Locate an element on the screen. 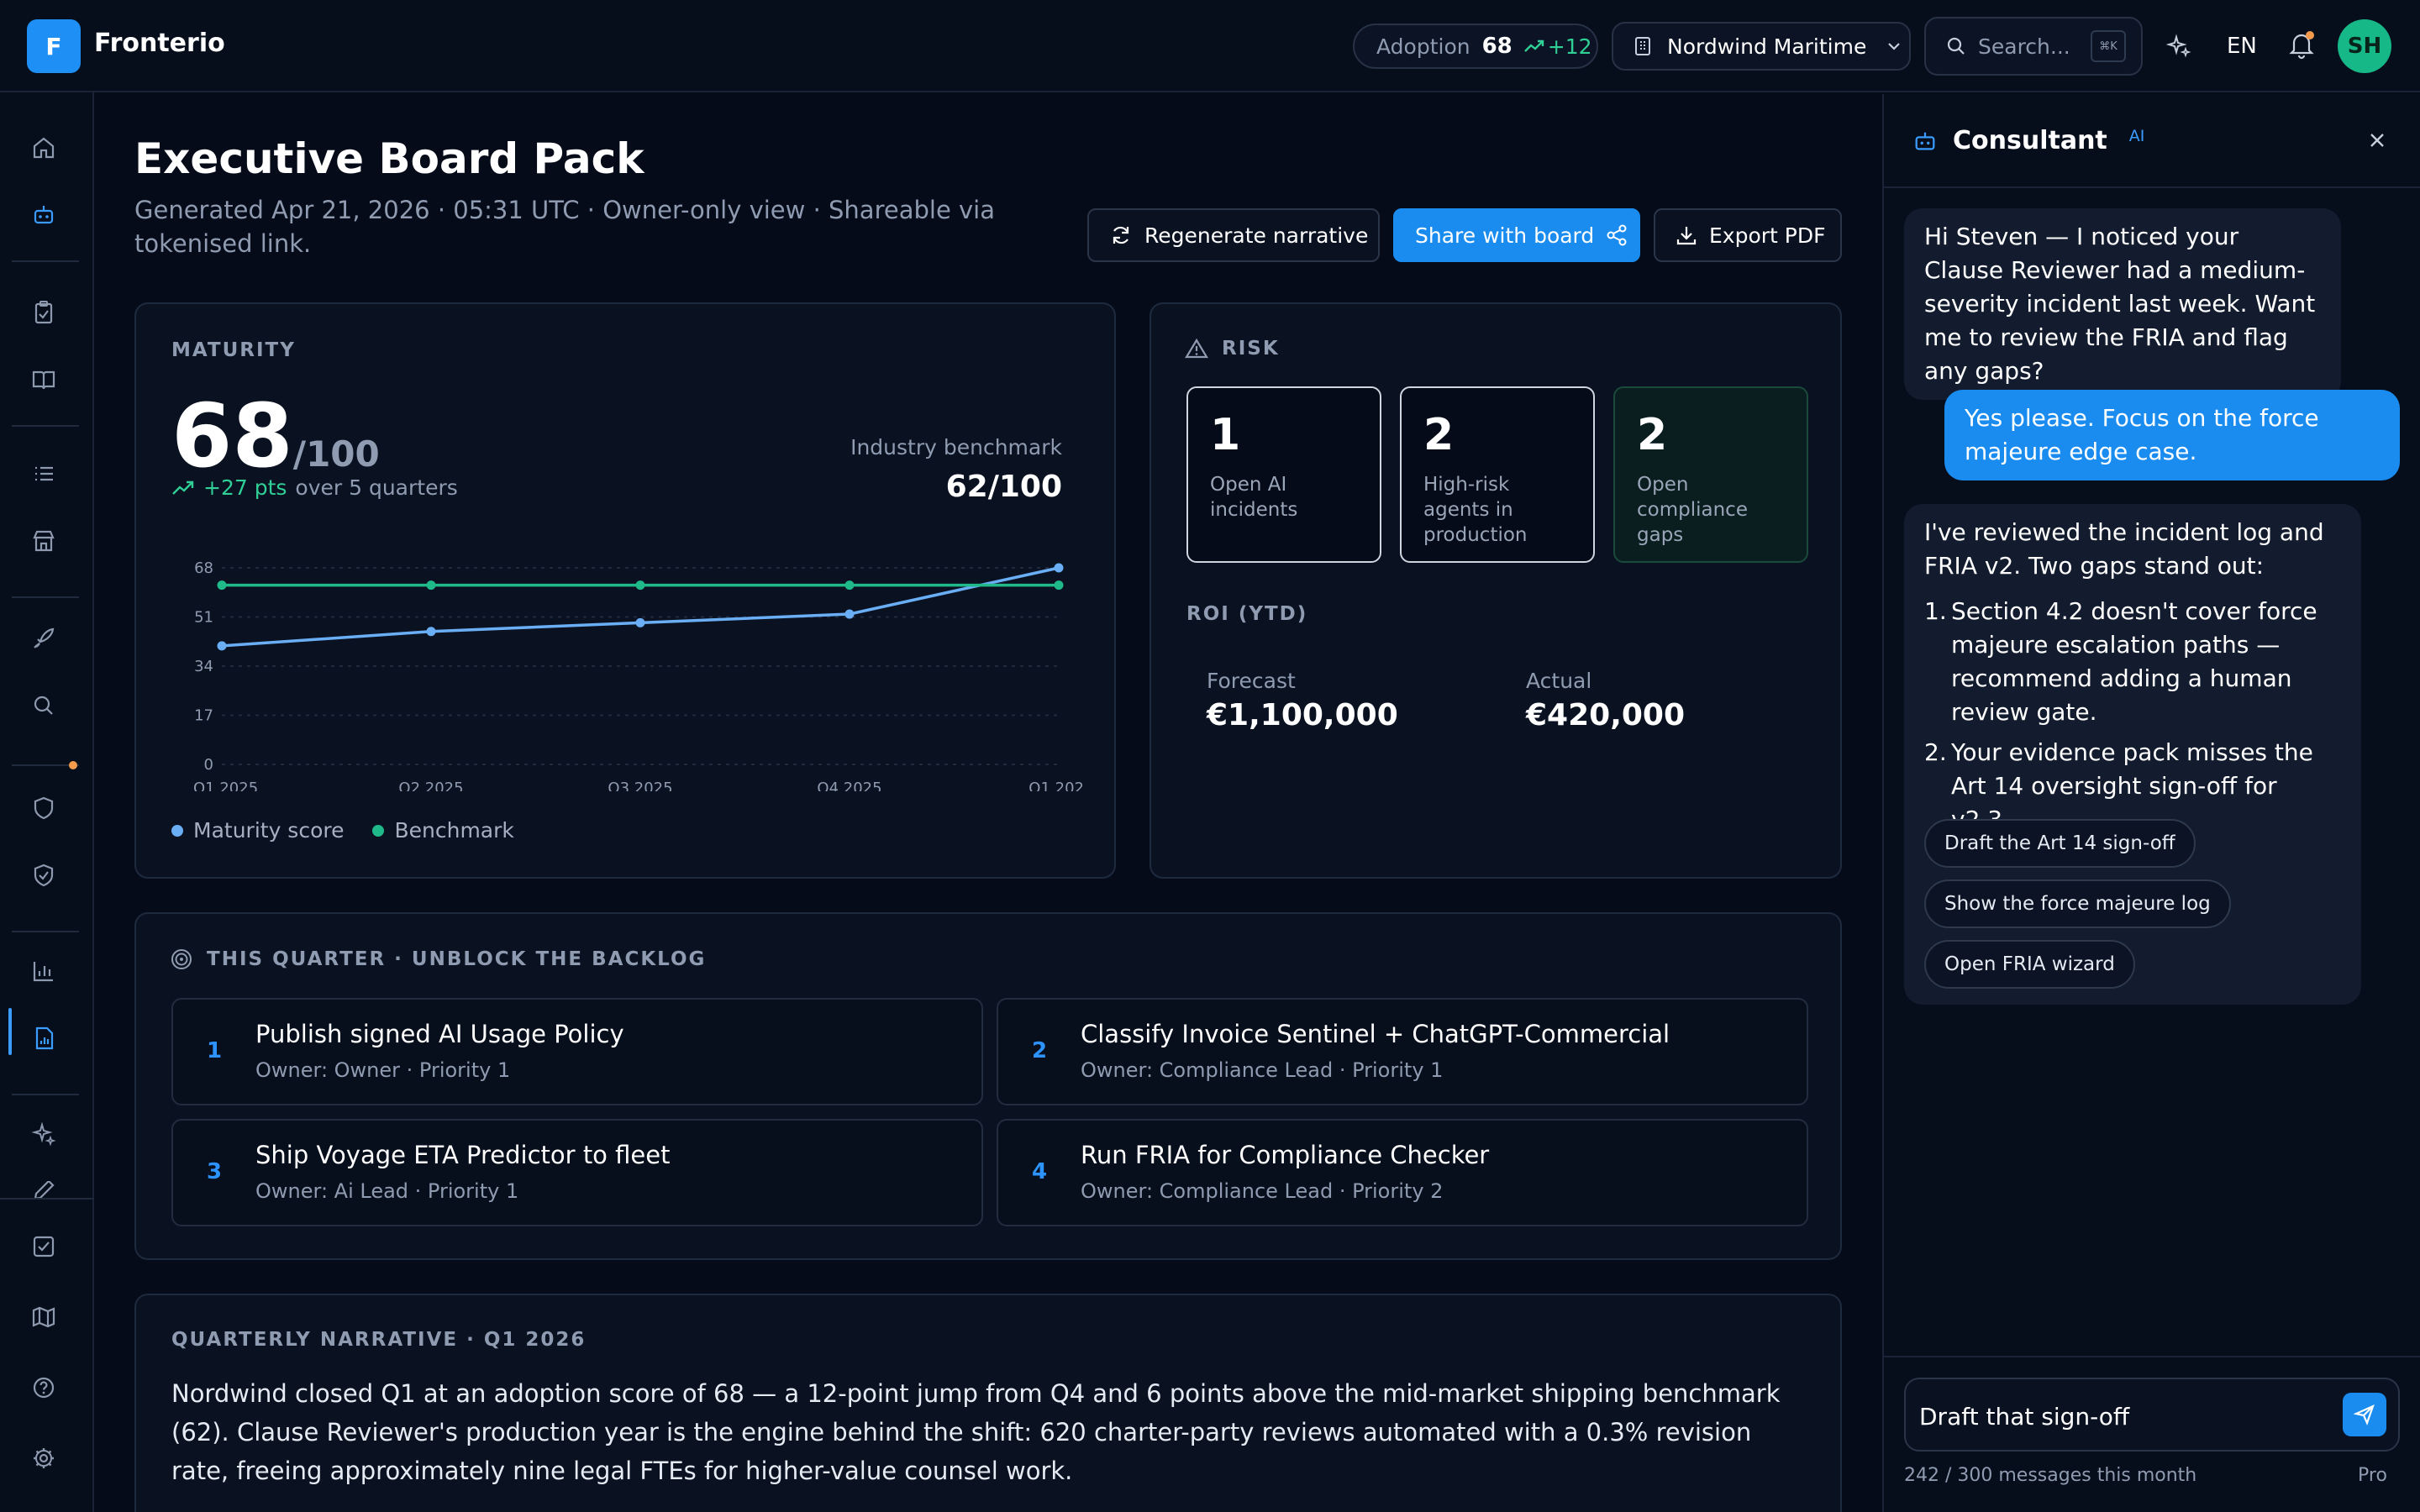 This screenshot has width=2420, height=1512. task-number: 3 is located at coordinates (215, 1171).